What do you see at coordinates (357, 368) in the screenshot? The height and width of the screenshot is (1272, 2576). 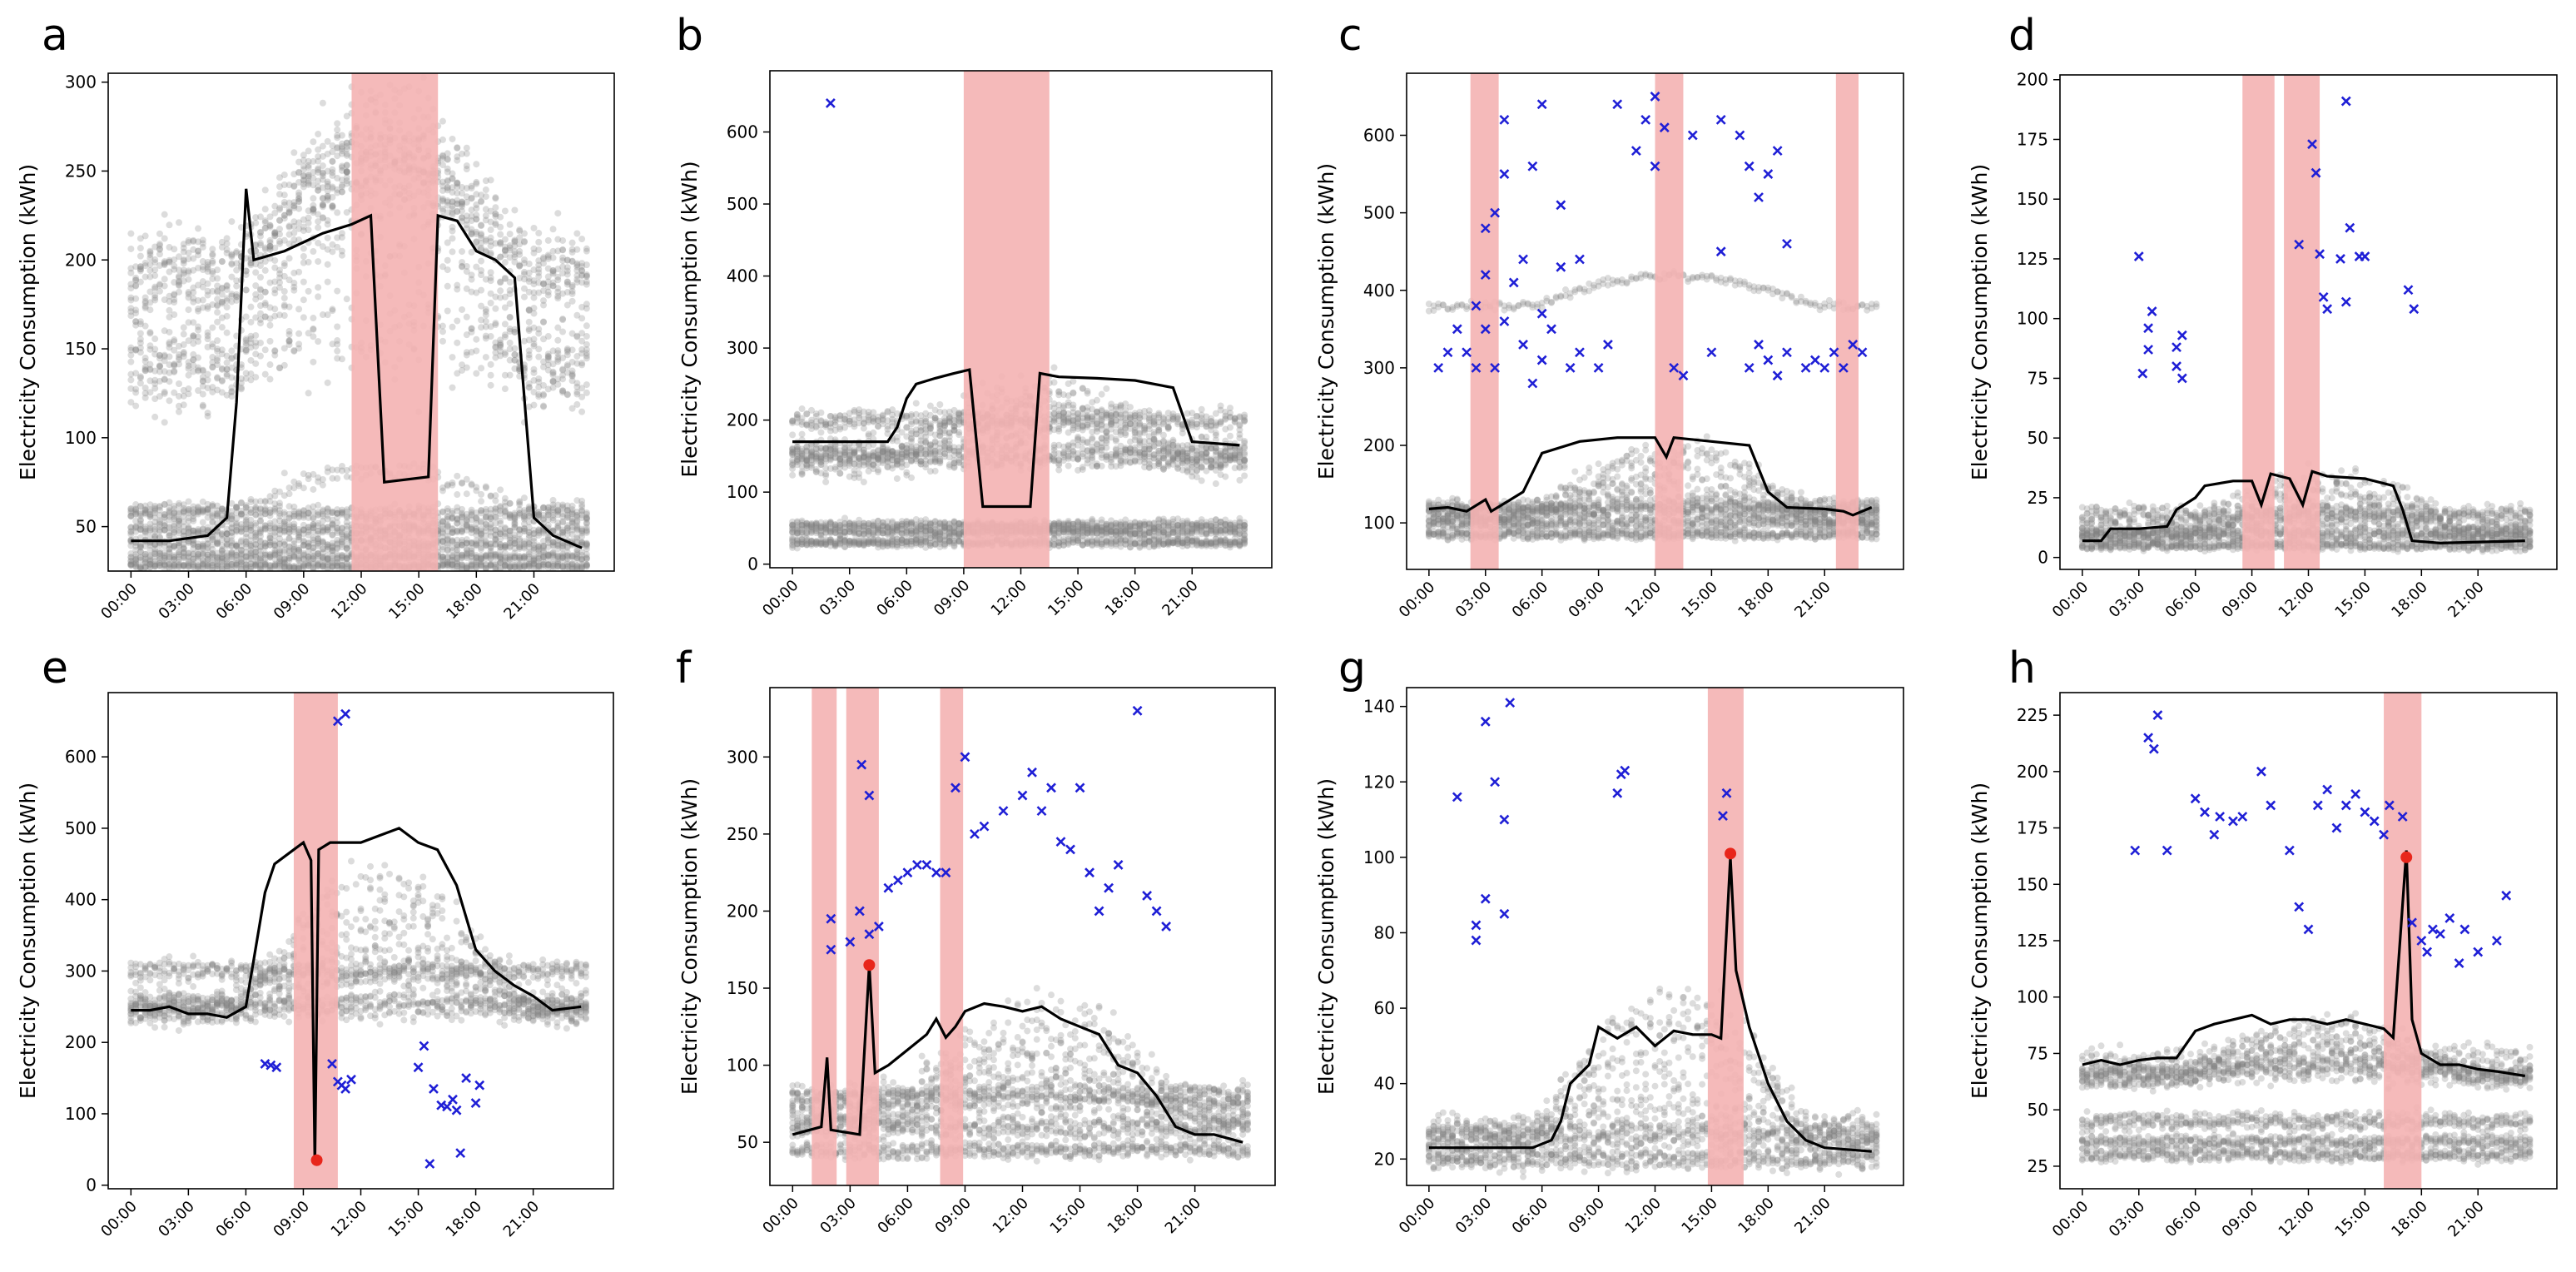 I see `series-line-a` at bounding box center [357, 368].